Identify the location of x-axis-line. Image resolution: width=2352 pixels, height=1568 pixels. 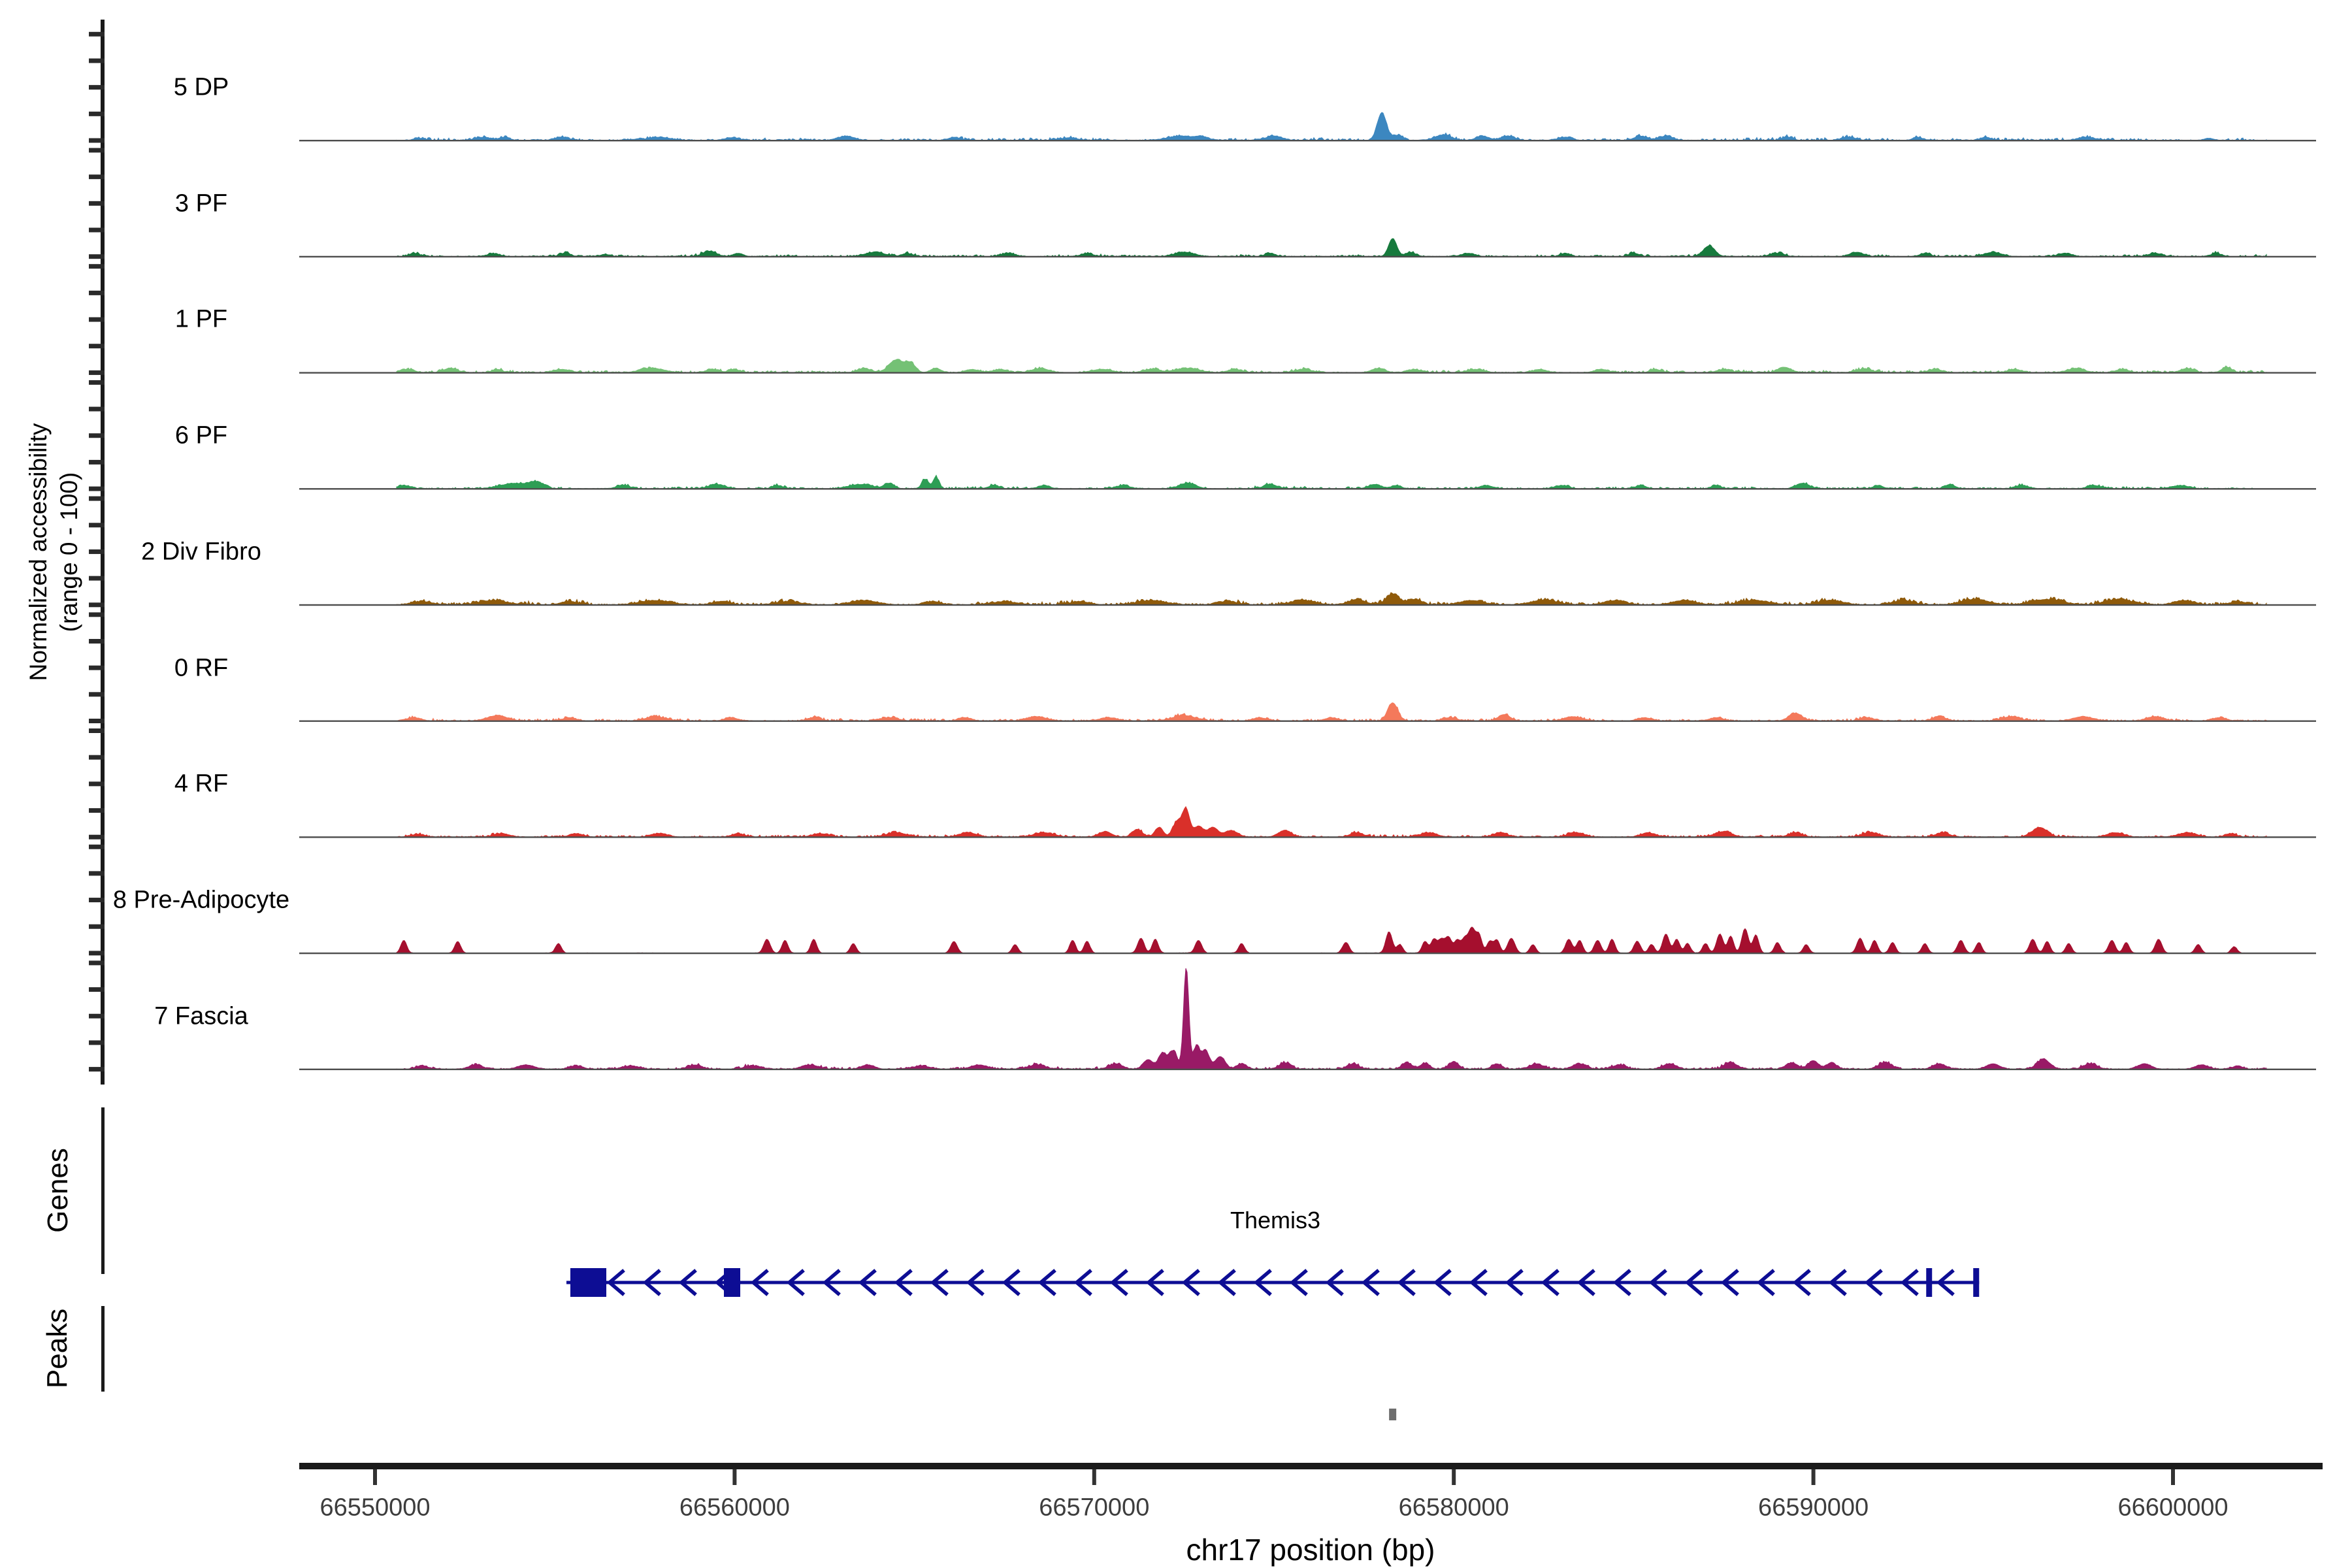
(1311, 1466).